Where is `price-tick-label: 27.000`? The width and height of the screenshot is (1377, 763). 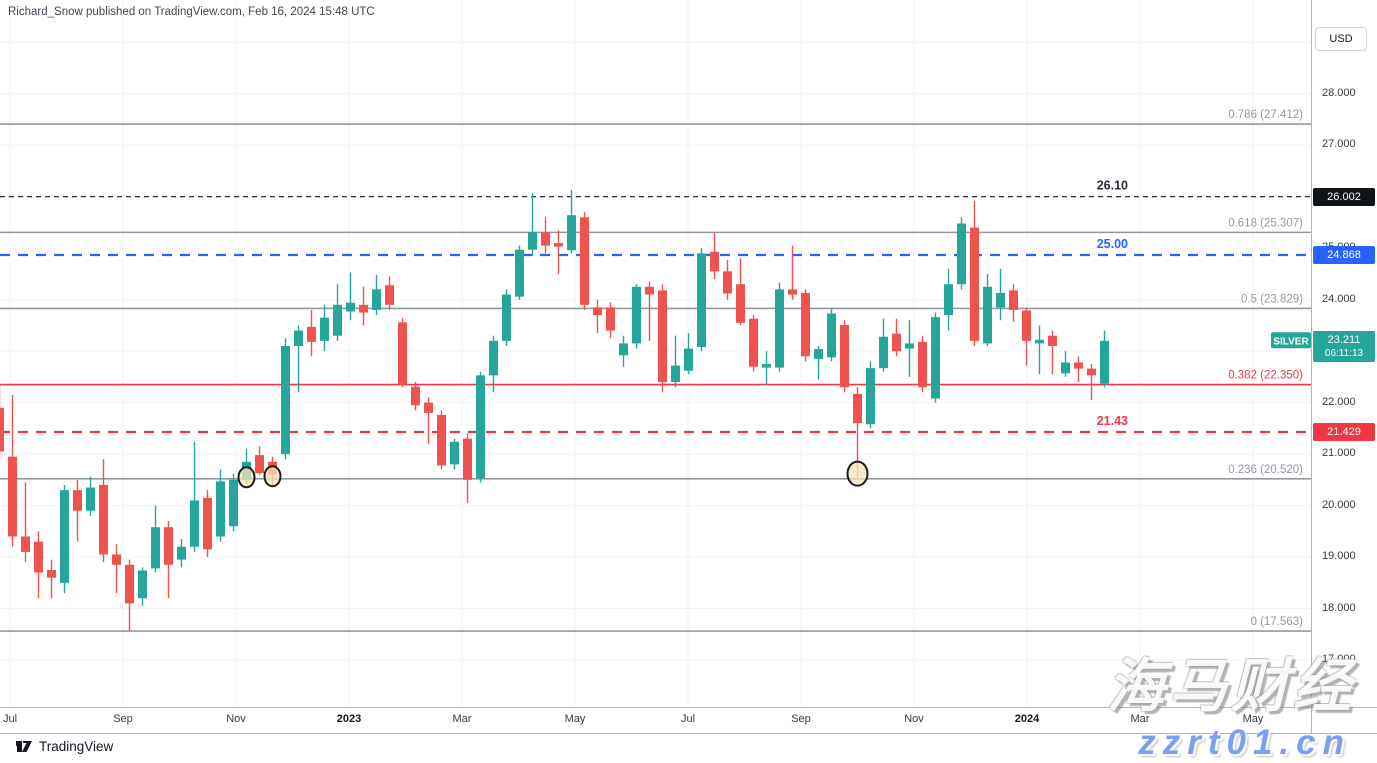 price-tick-label: 27.000 is located at coordinates (1339, 144).